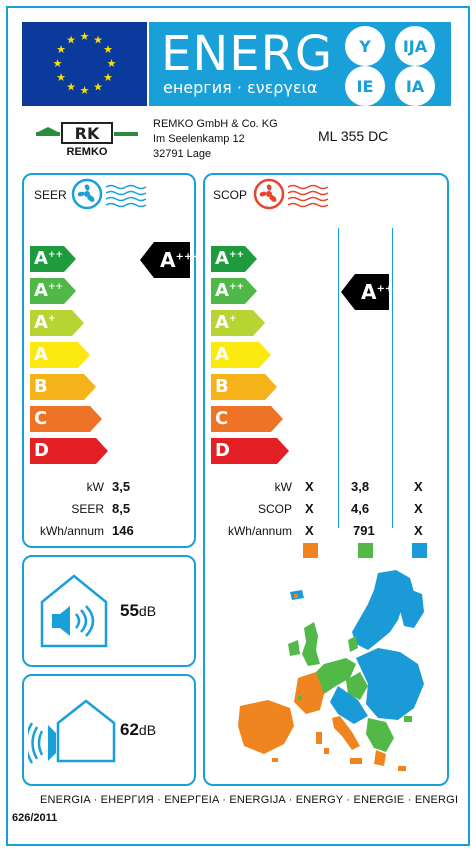 The image size is (476, 851). Describe the element at coordinates (365, 86) in the screenshot. I see `suffix-ie: IE` at that location.